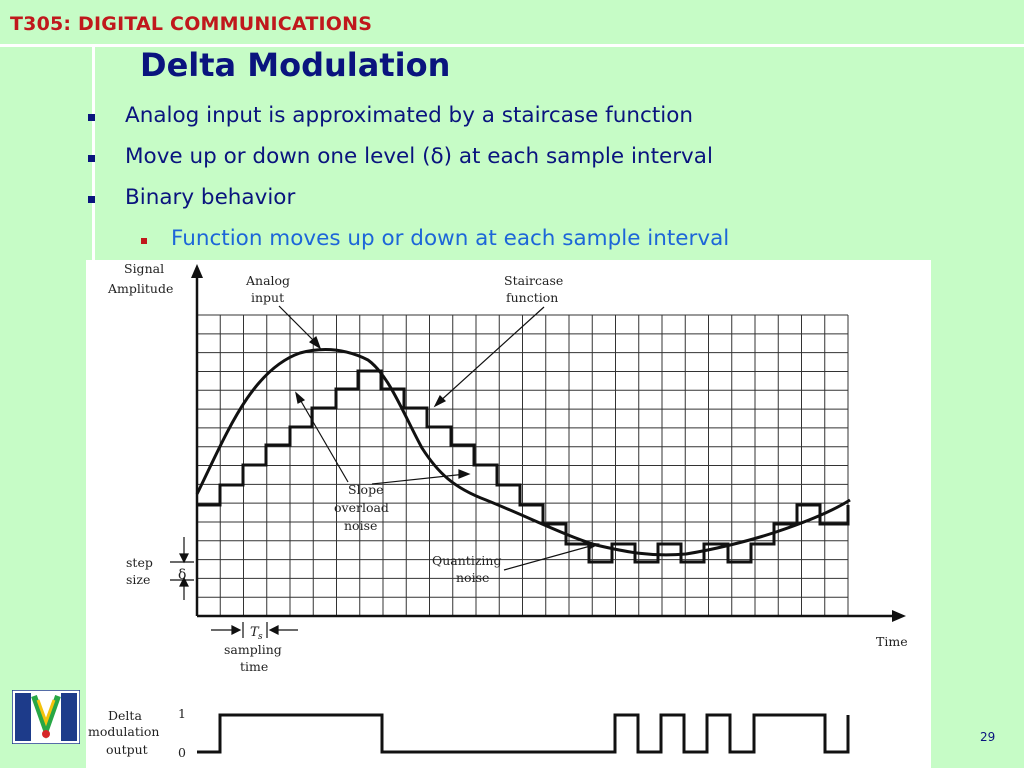  What do you see at coordinates (472, 577) in the screenshot?
I see `quantizing-noise-label: noise` at bounding box center [472, 577].